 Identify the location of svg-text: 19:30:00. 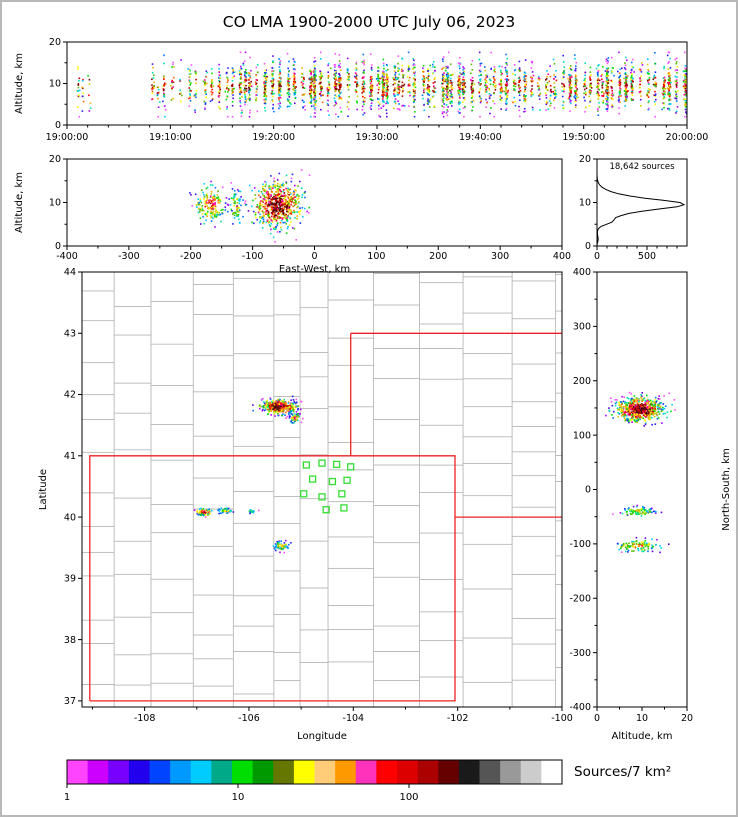
(377, 137).